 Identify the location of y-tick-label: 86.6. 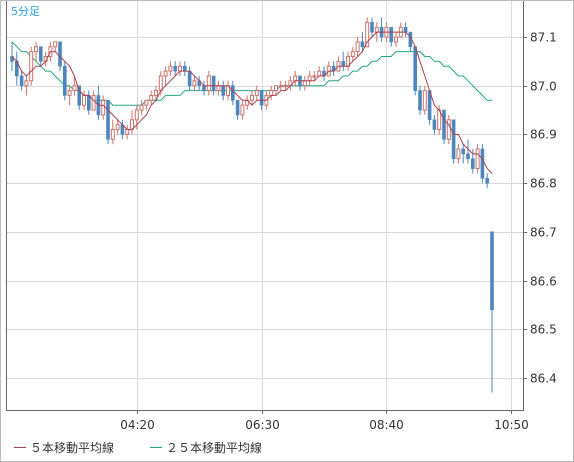
(543, 282).